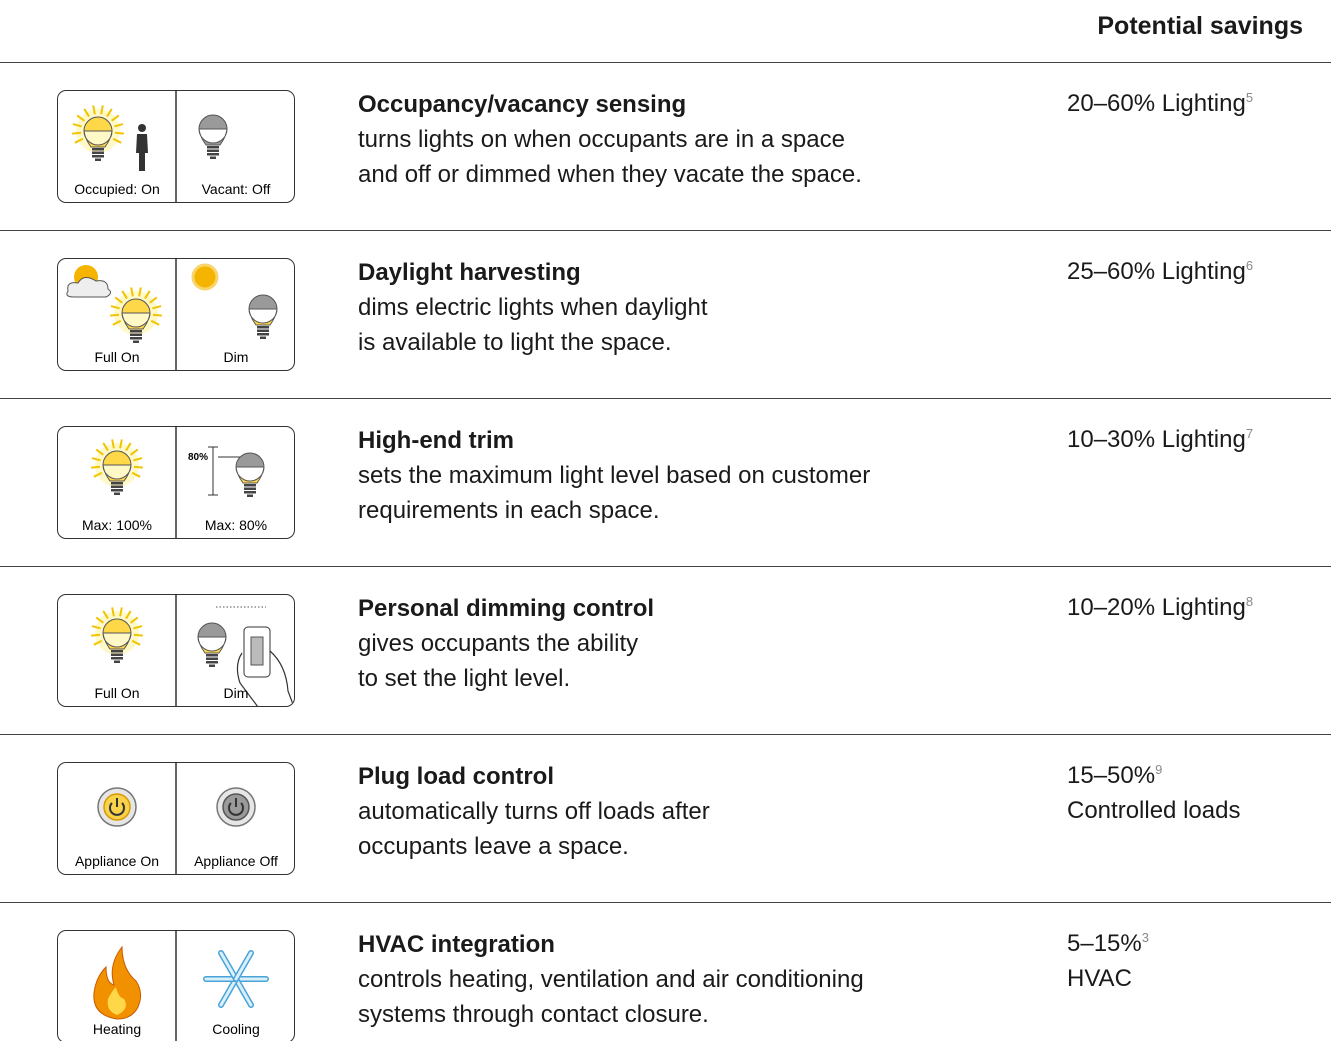  I want to click on icon-label: Occupied: On, so click(117, 189).